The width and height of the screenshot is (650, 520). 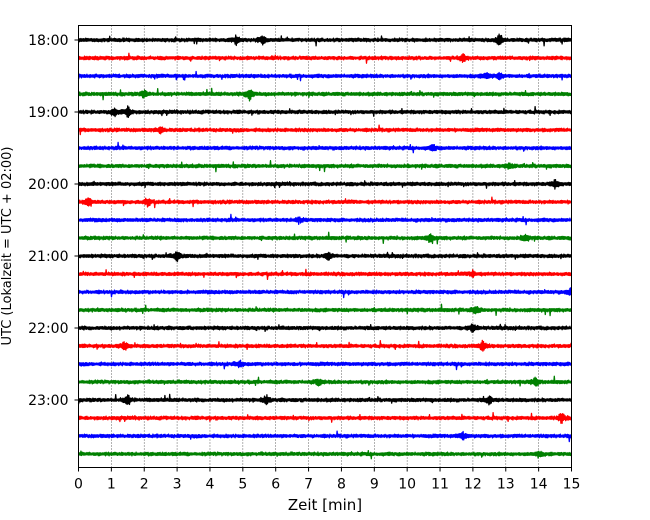 What do you see at coordinates (48, 329) in the screenshot?
I see `y-tick-label: 22:00` at bounding box center [48, 329].